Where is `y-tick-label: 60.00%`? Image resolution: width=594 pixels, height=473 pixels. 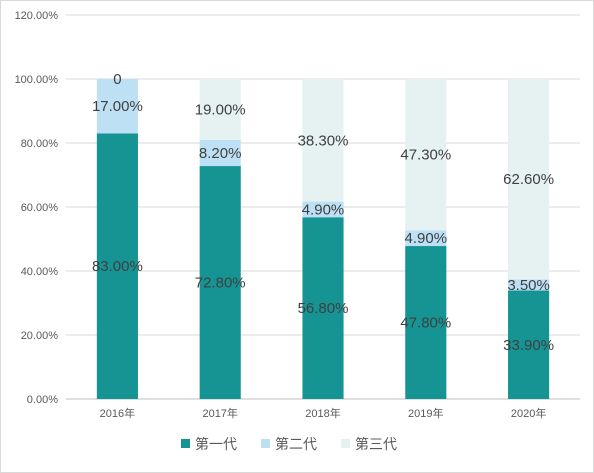
y-tick-label: 60.00% is located at coordinates (40, 208).